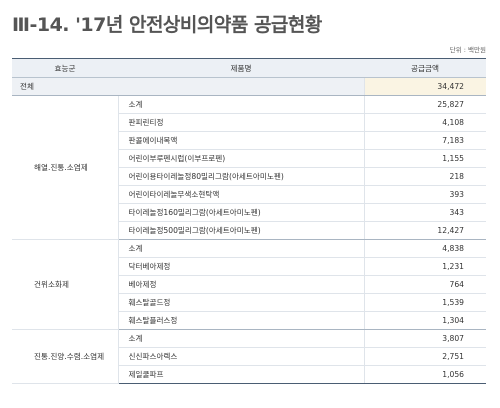  Describe the element at coordinates (424, 212) in the screenshot. I see `supply-amount: 343` at that location.